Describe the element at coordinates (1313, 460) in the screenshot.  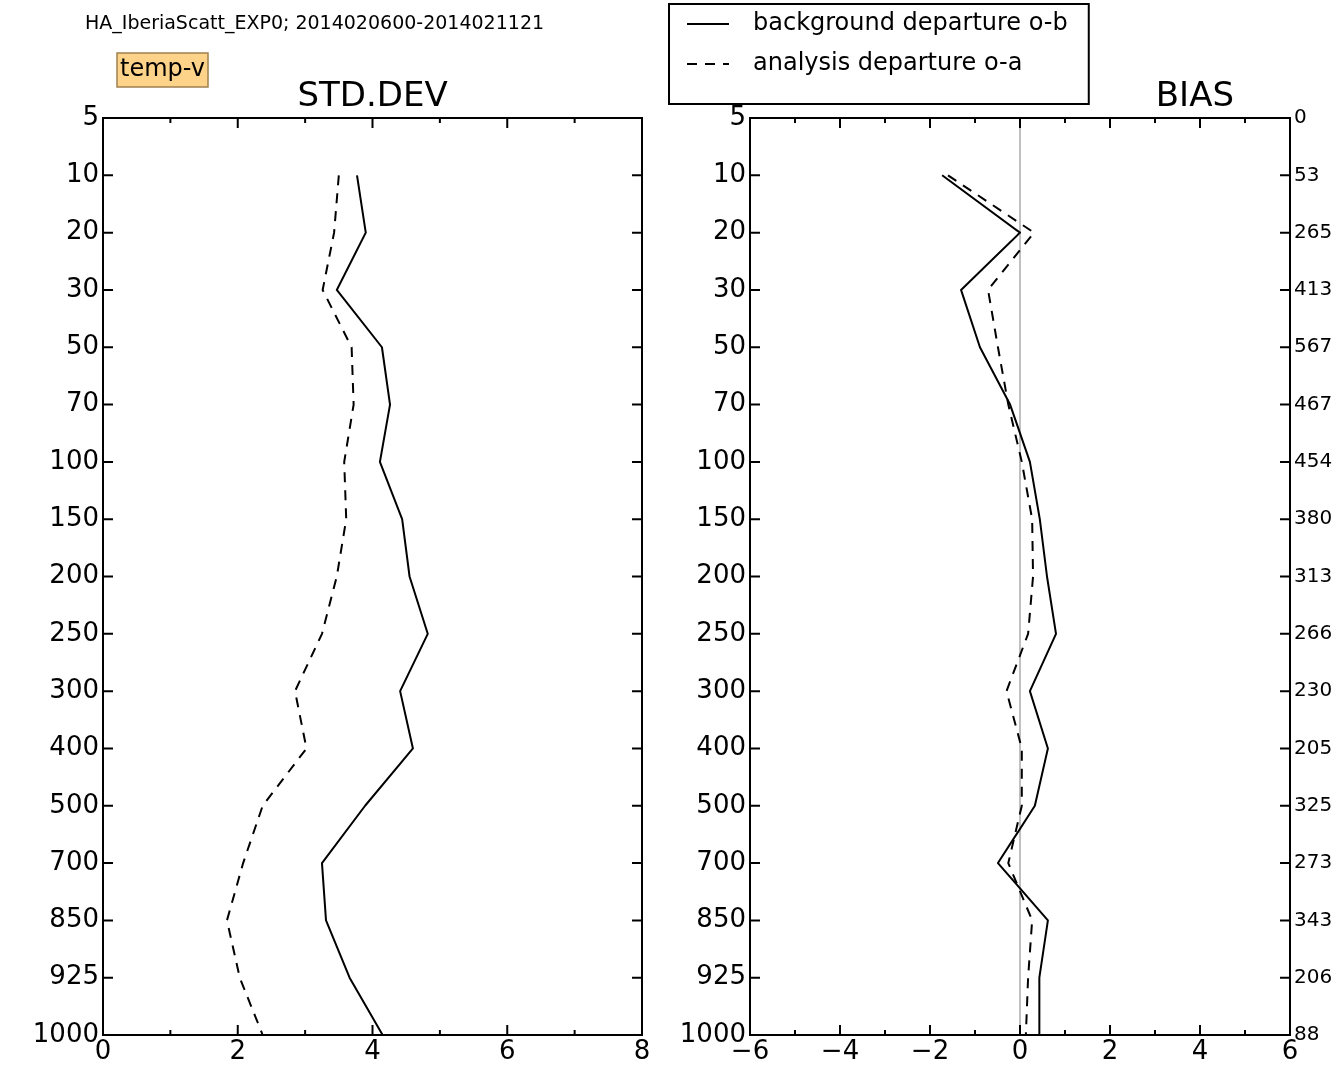
I see `y2-tick-label: 454` at that location.